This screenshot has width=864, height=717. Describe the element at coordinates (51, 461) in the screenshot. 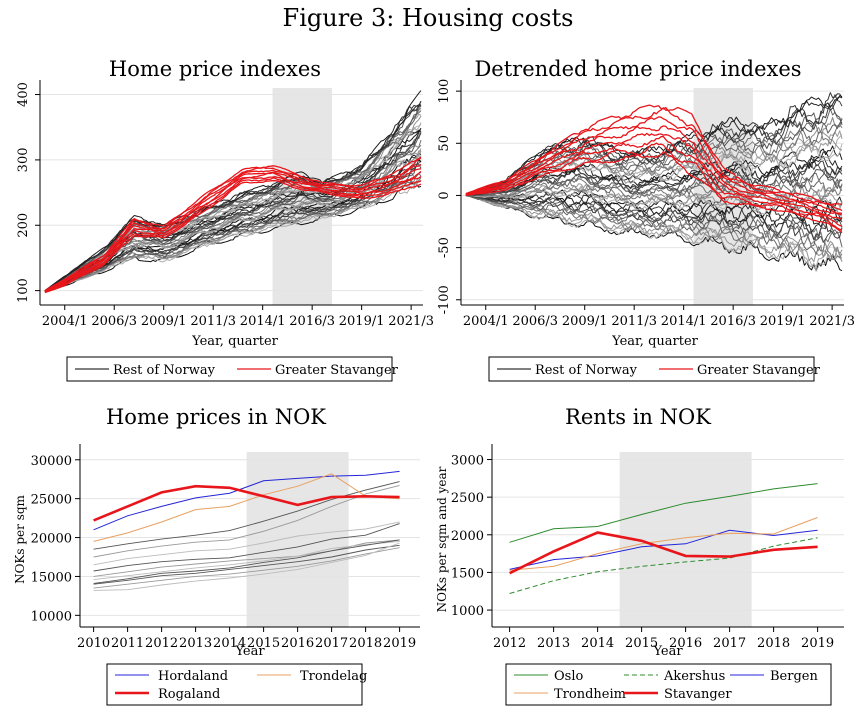

I see `y-tick-label: 30000` at that location.